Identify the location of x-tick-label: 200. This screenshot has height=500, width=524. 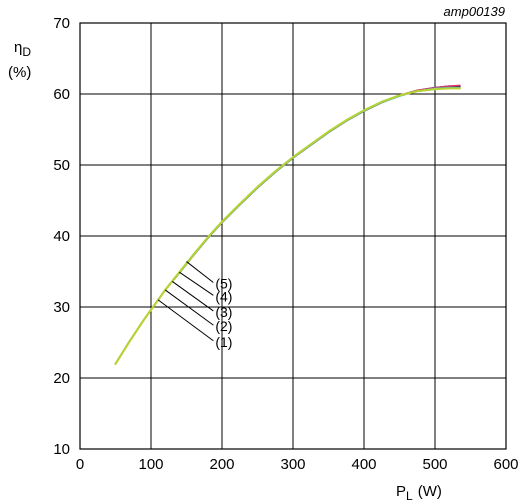
(221, 464).